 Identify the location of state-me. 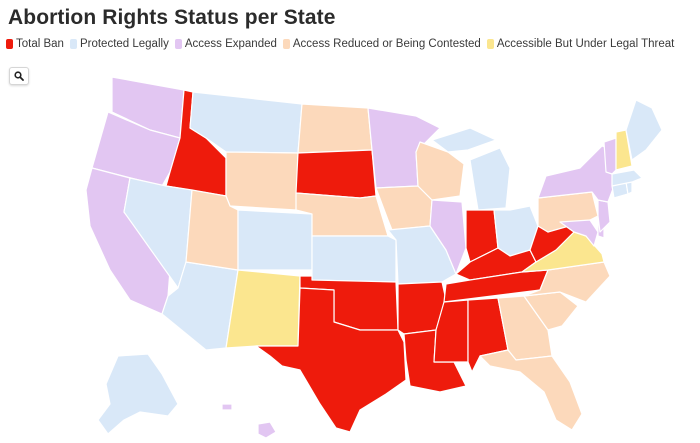
(644, 130).